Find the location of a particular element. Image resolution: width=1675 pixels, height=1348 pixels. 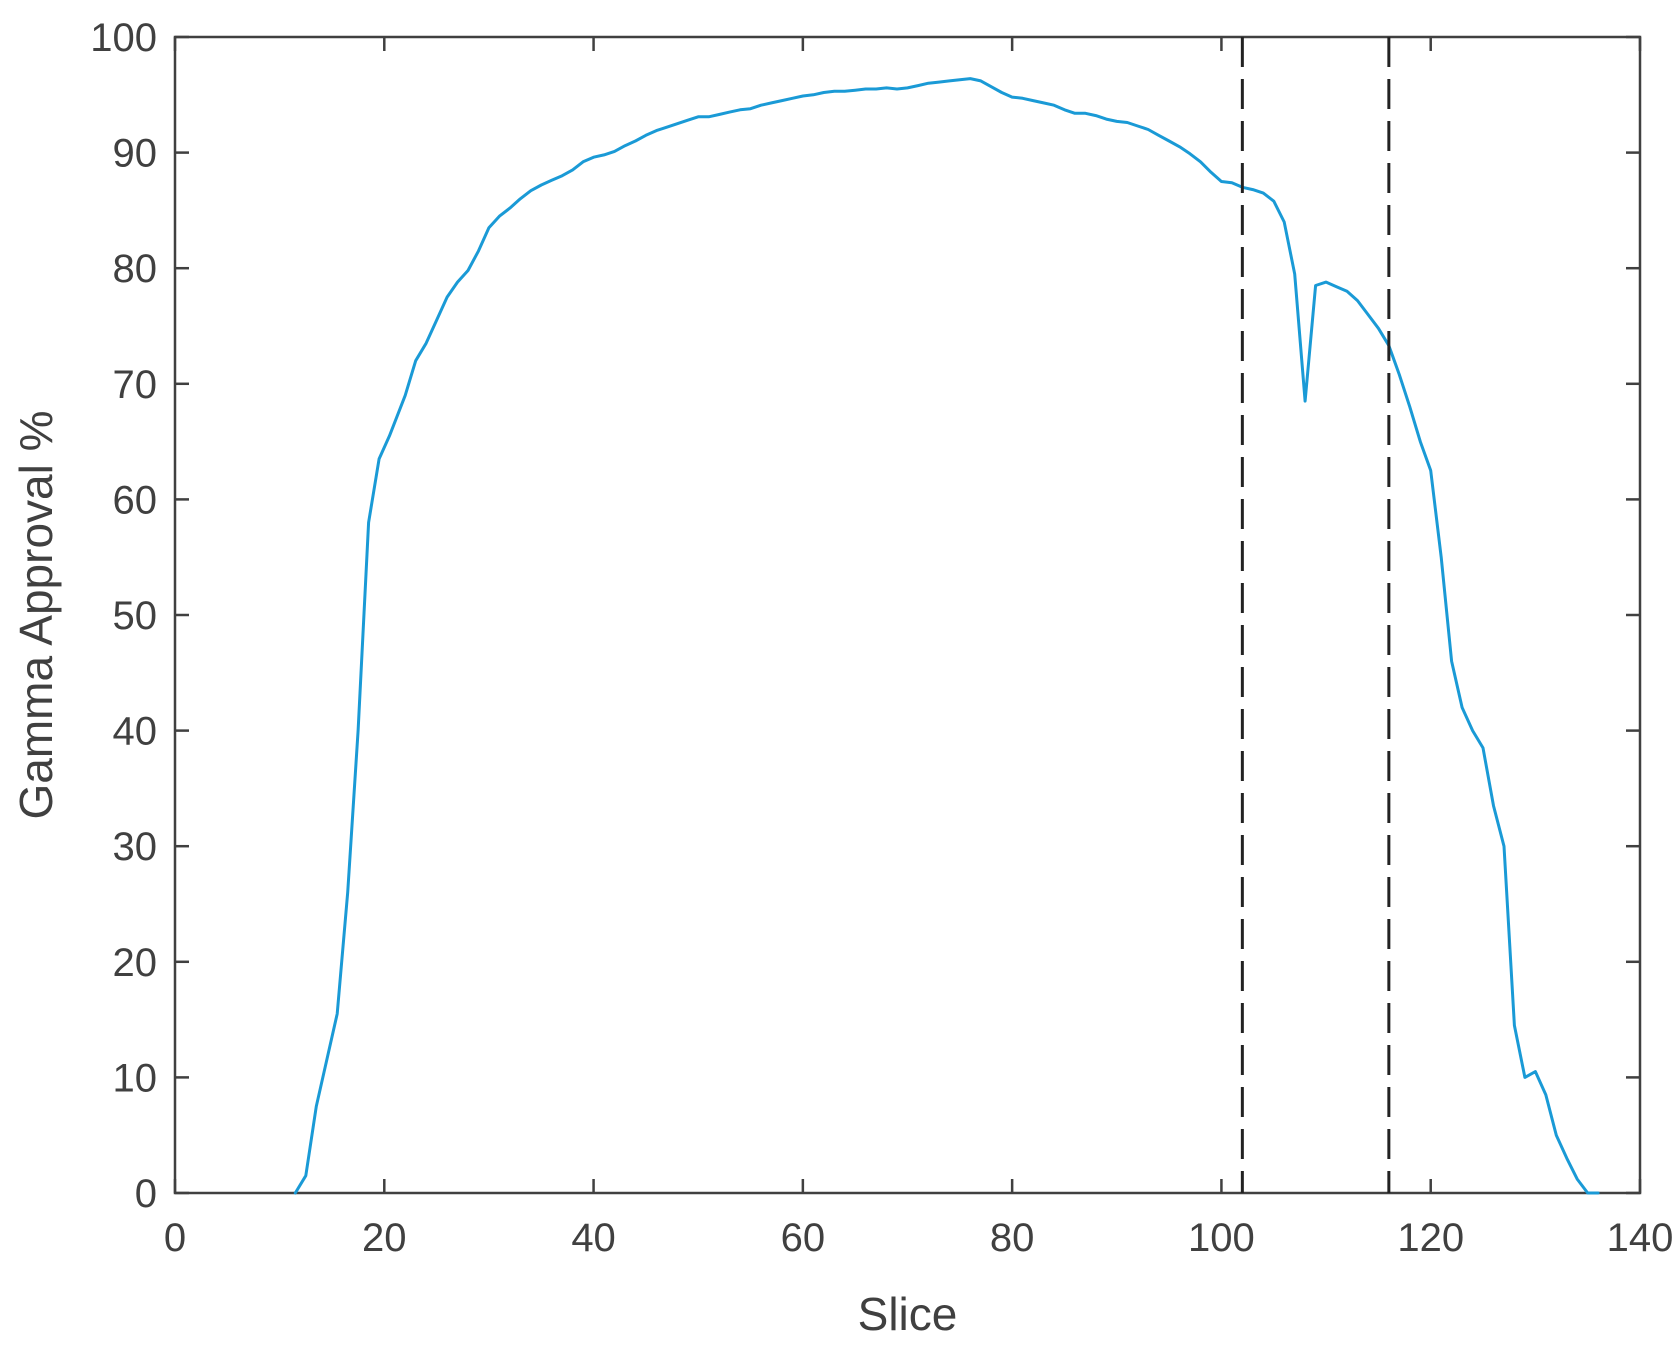

y-tick-label: 50 is located at coordinates (135, 616).